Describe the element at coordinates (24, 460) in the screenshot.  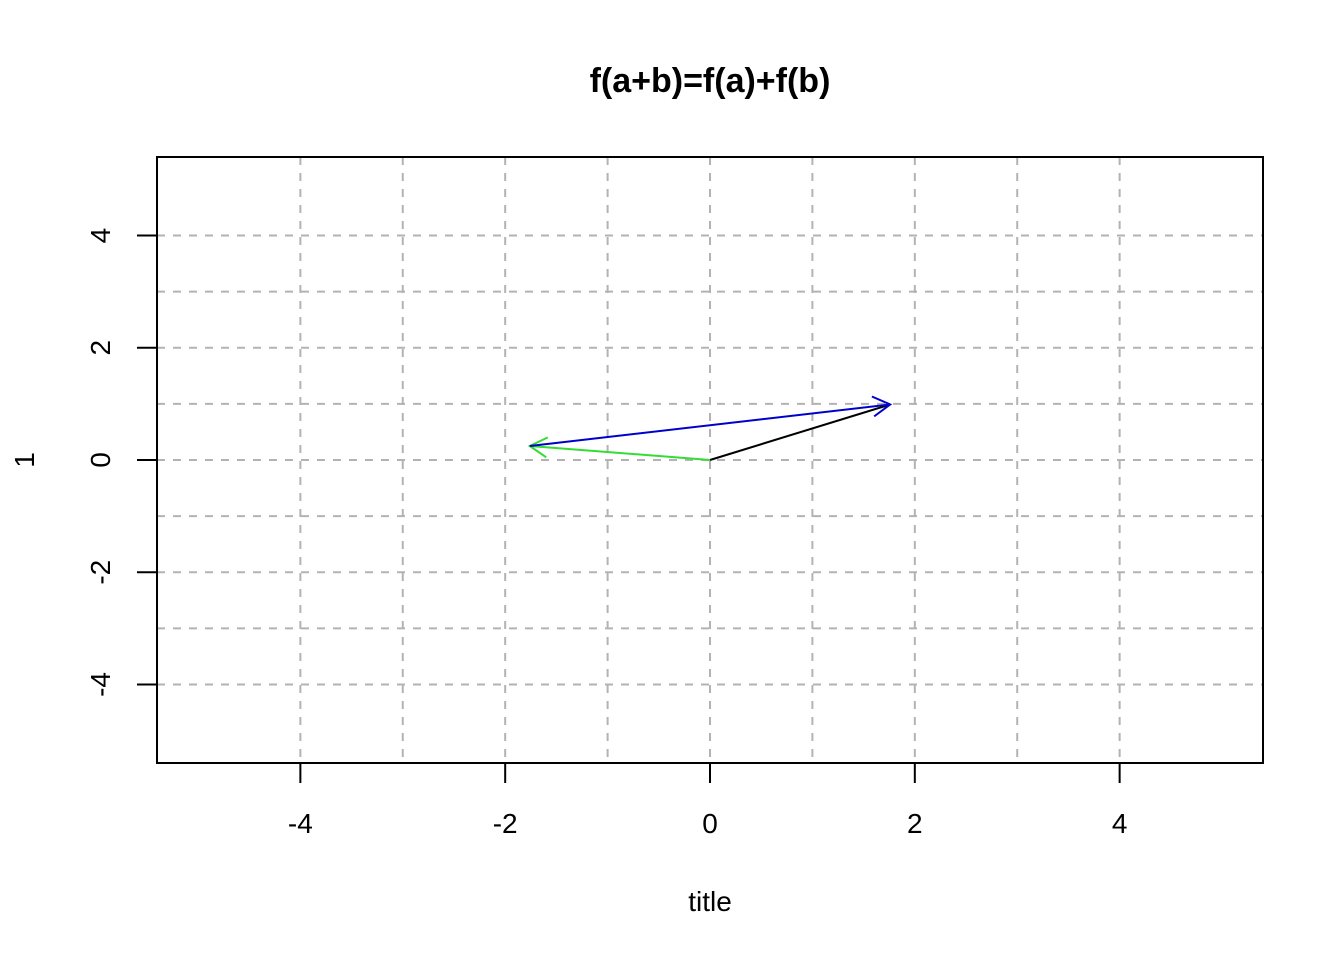
I see `y-axis-label: 1` at that location.